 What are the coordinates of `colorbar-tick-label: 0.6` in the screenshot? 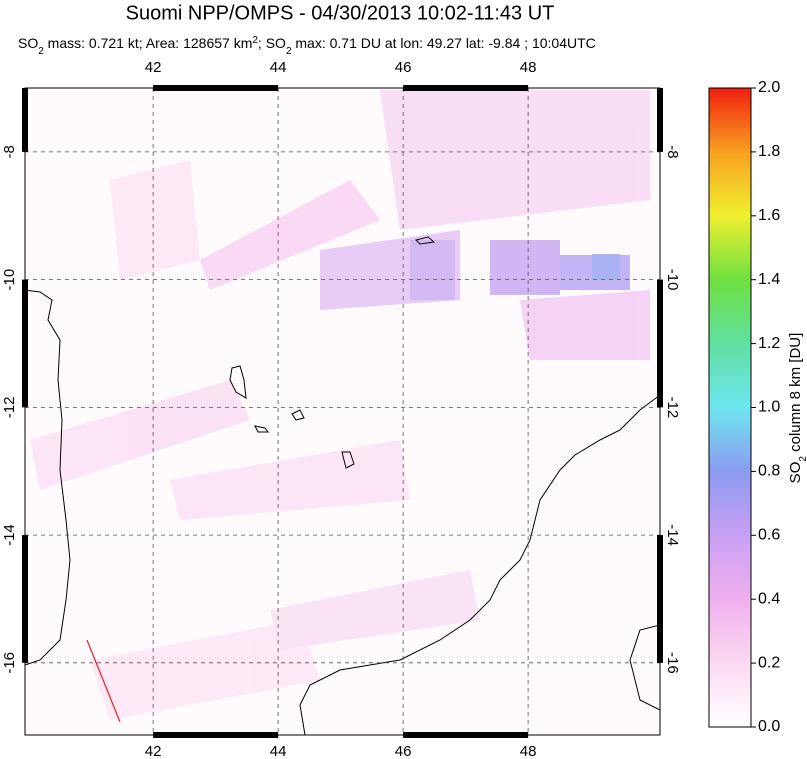 It's located at (769, 535).